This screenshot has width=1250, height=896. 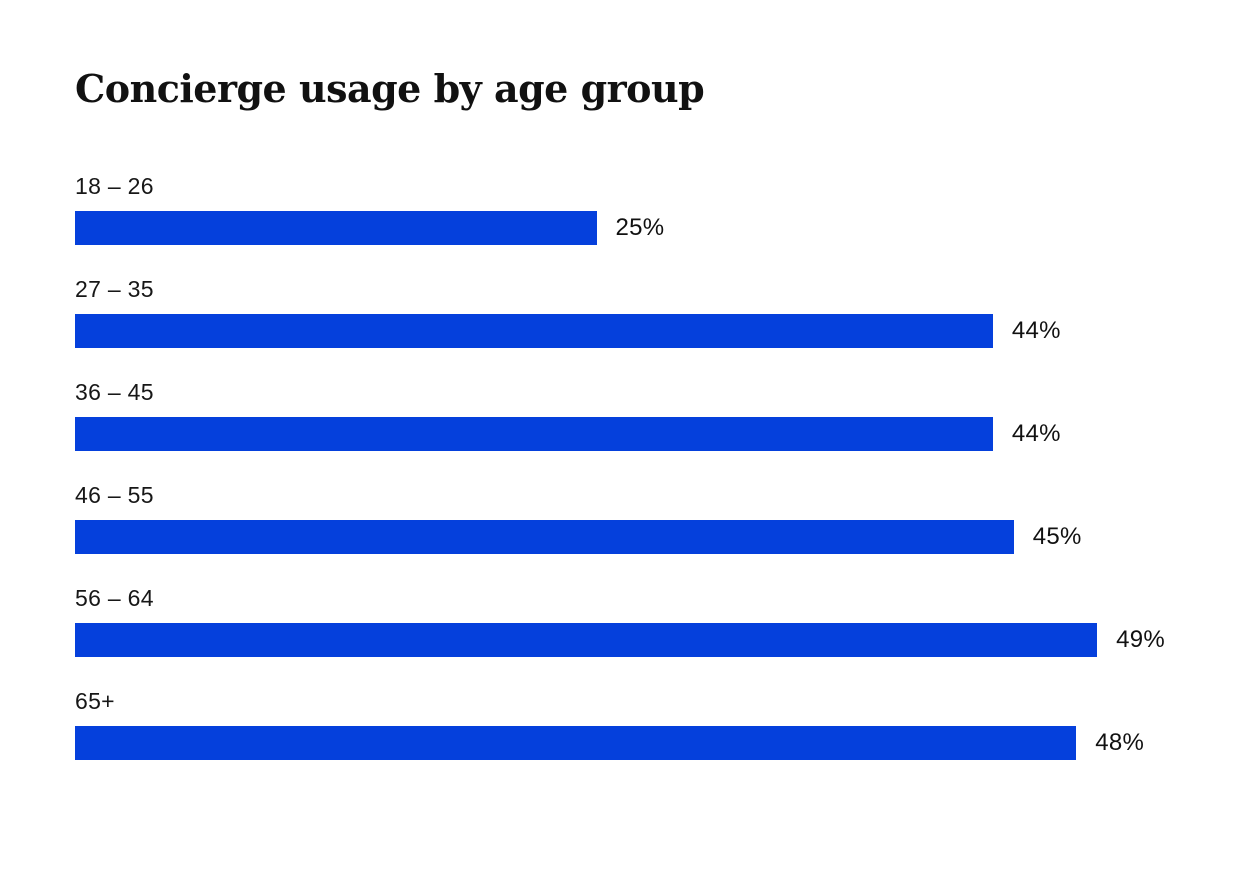 What do you see at coordinates (114, 597) in the screenshot?
I see `age-group-label: 56 – 64` at bounding box center [114, 597].